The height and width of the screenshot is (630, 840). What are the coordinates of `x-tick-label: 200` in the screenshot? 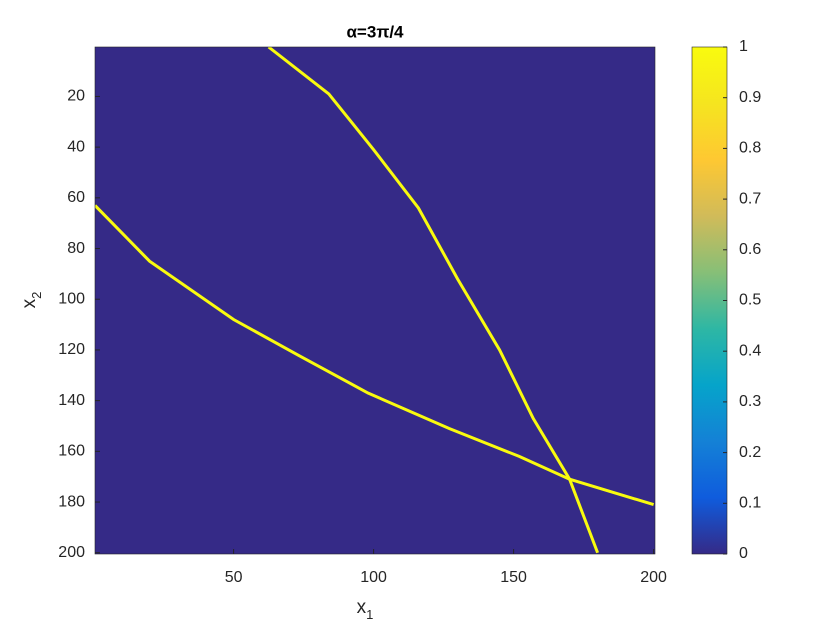 It's located at (653, 577).